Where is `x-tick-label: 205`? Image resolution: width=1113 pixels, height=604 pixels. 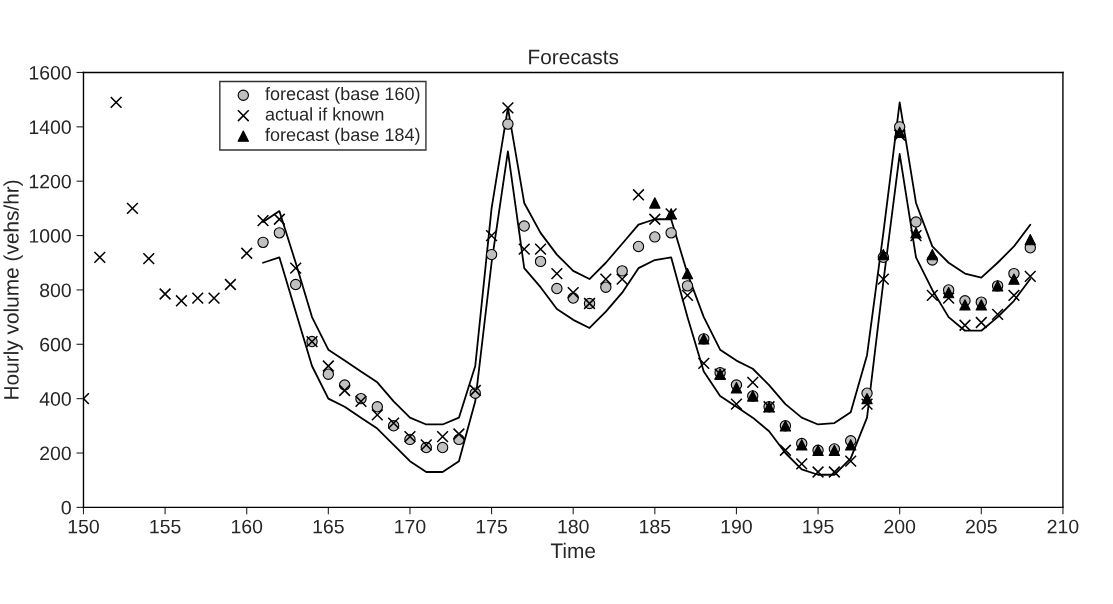 x-tick-label: 205 is located at coordinates (981, 526).